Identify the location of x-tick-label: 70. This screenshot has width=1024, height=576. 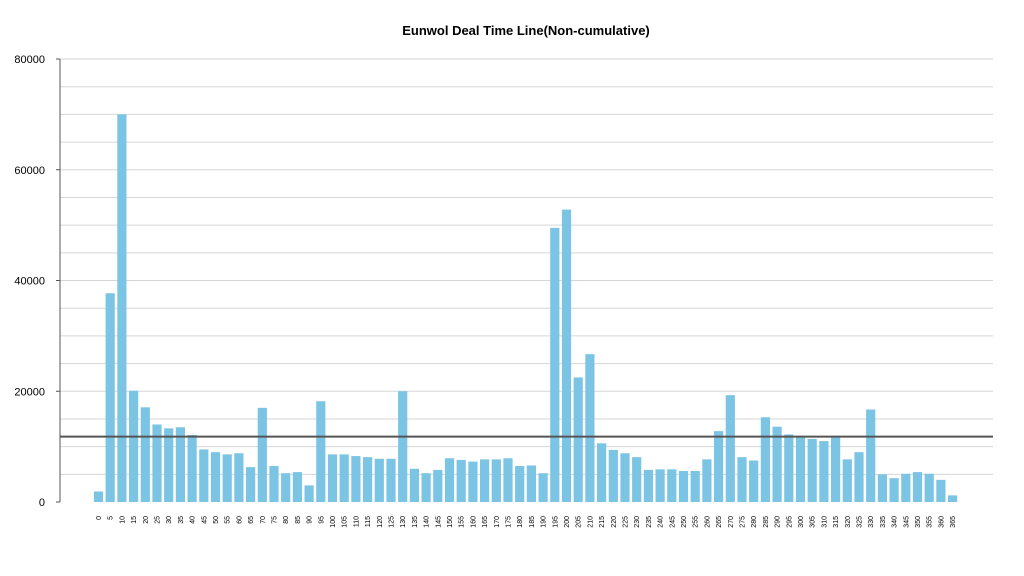
(263, 520).